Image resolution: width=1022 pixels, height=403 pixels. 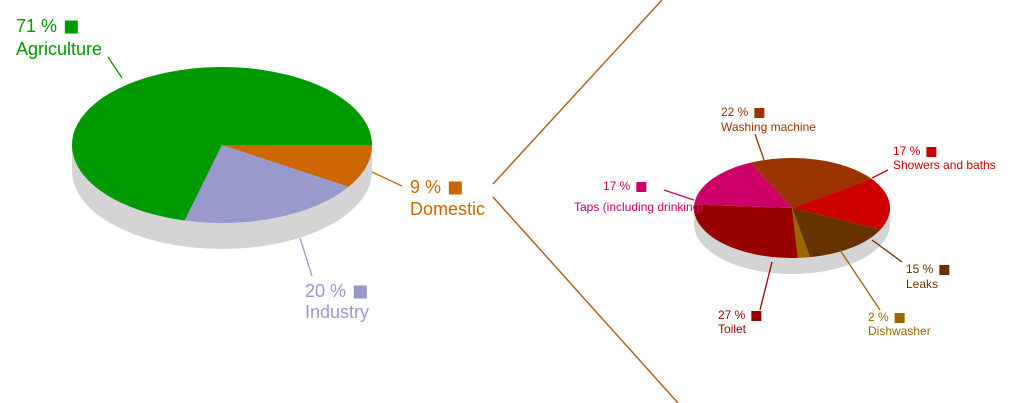 I want to click on value-label: 71 %, so click(x=36, y=26).